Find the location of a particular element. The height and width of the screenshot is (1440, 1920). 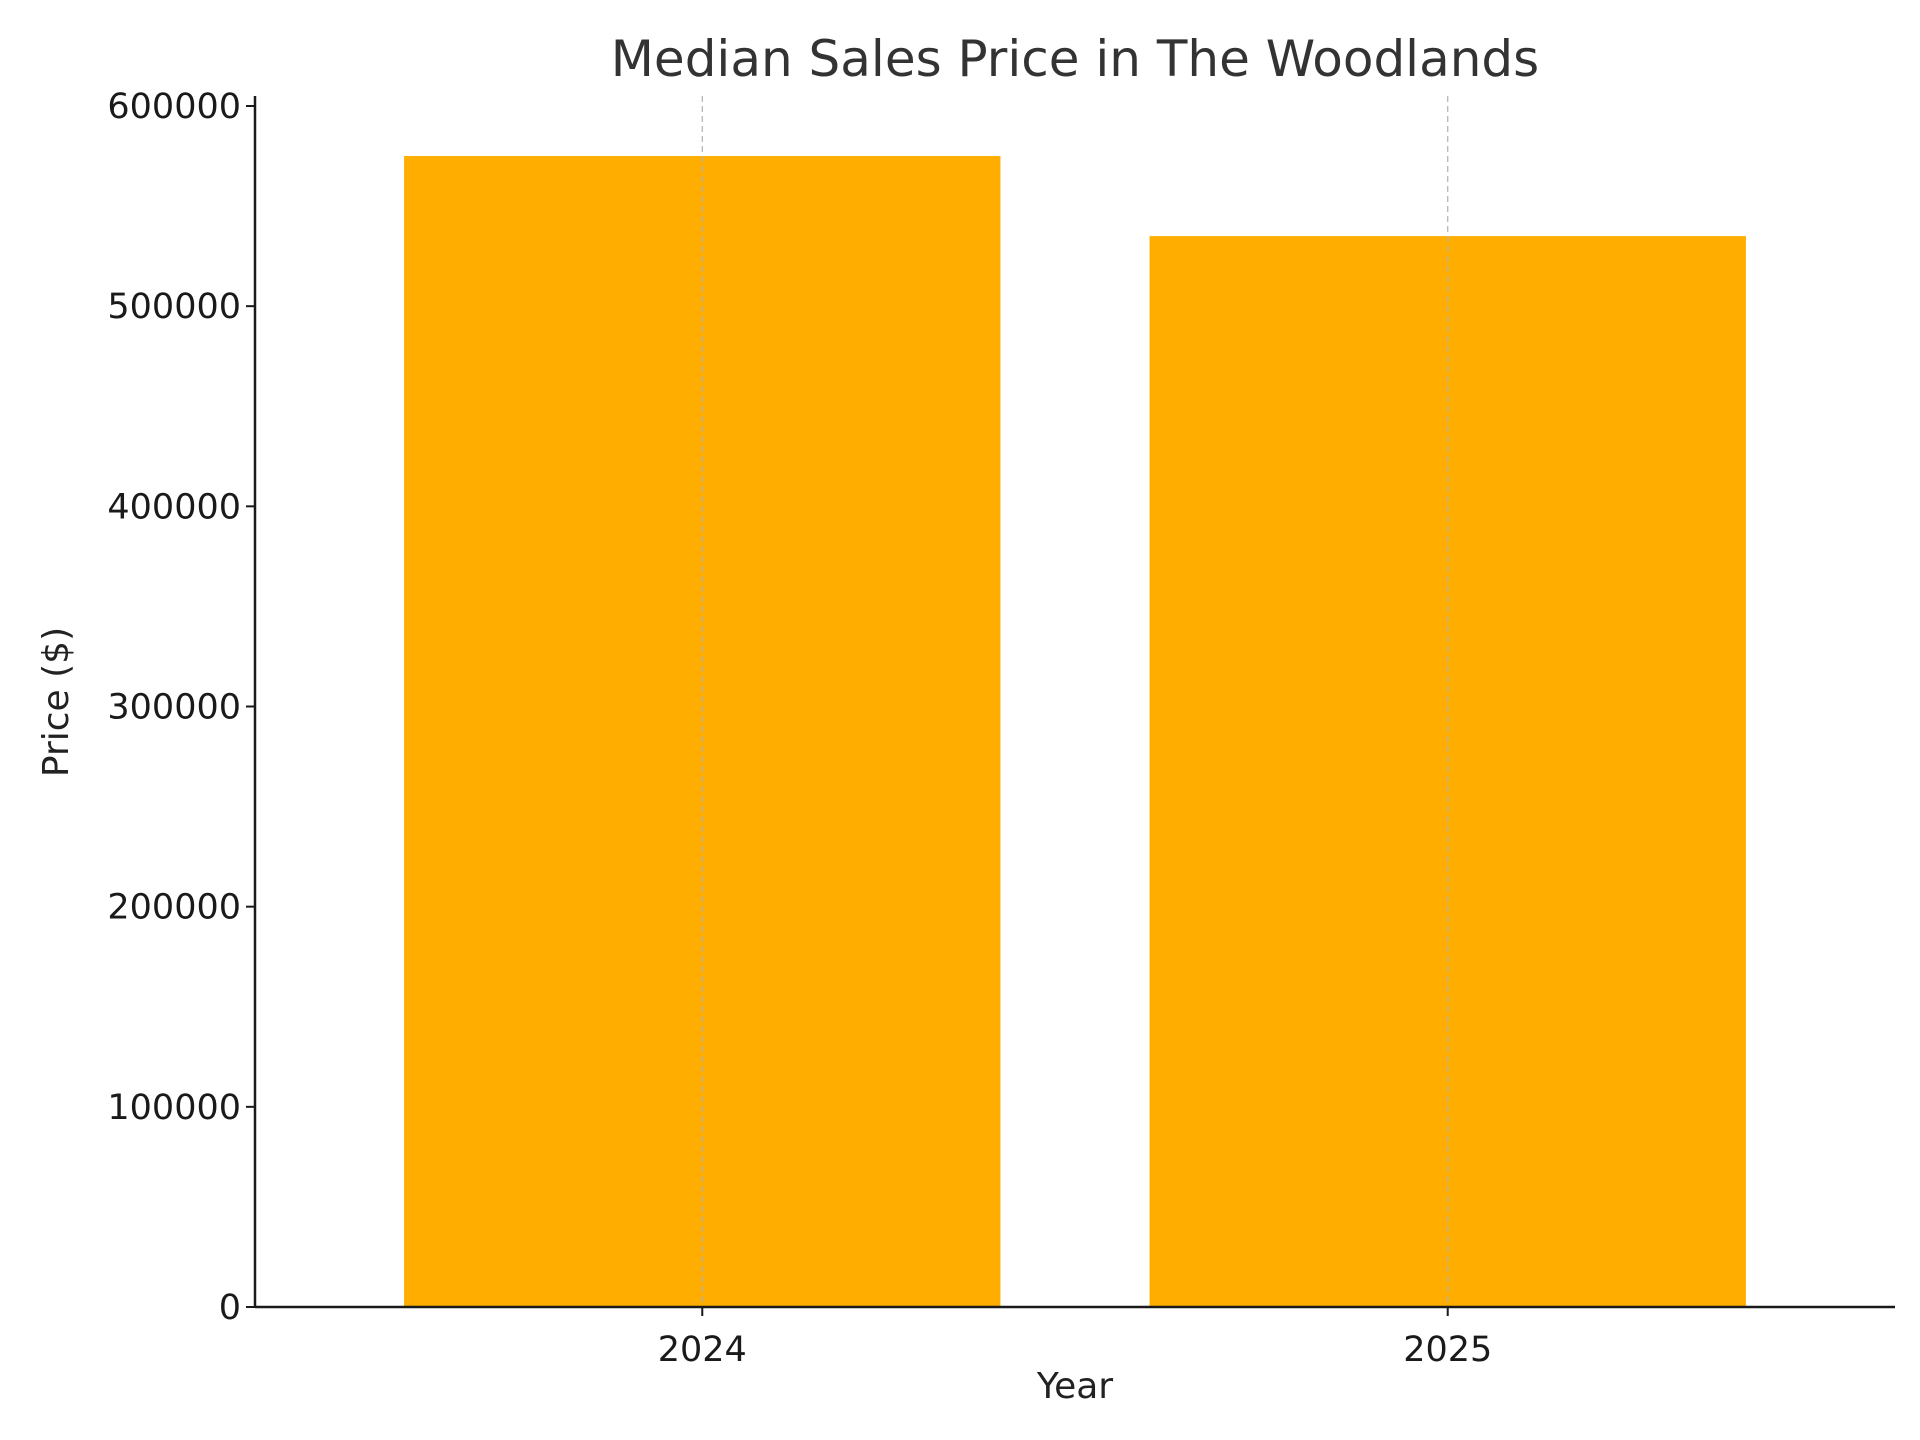

y-tick-label: 0 is located at coordinates (230, 1308).